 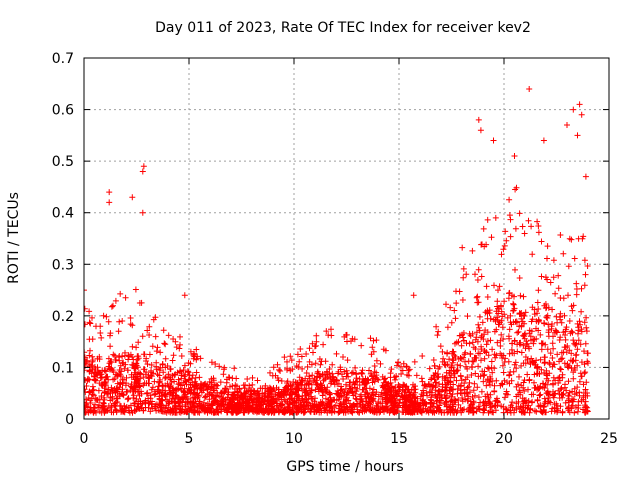 What do you see at coordinates (63, 265) in the screenshot?
I see `y-tick-label: 0.3` at bounding box center [63, 265].